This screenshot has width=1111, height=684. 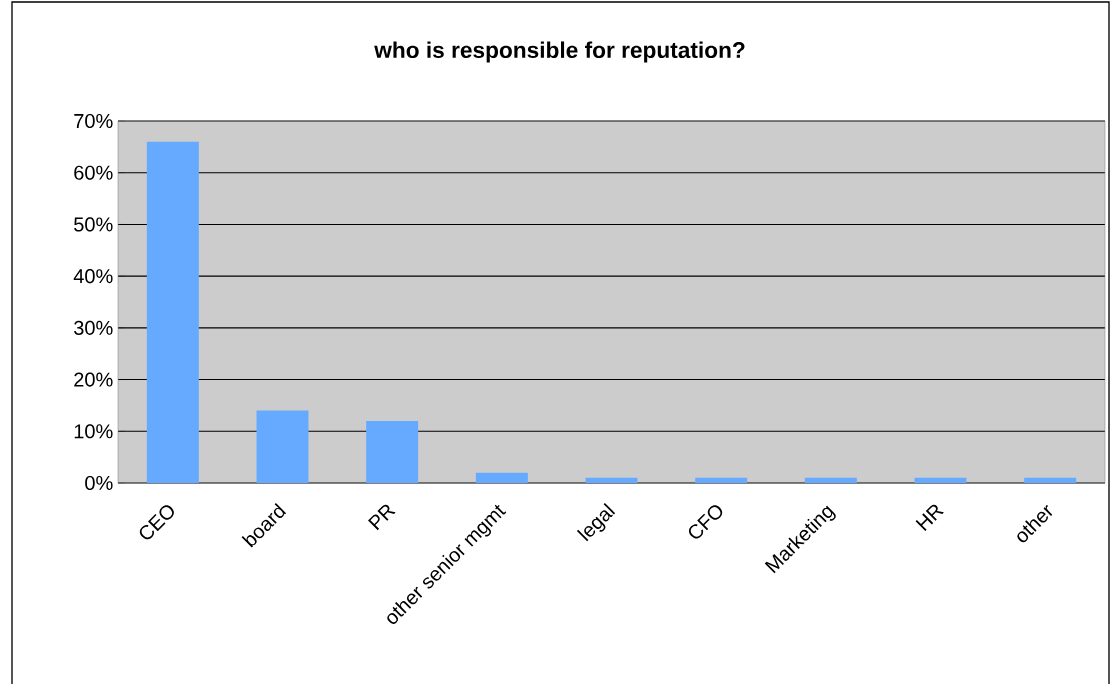 What do you see at coordinates (93, 431) in the screenshot?
I see `y-tick-label: 10%` at bounding box center [93, 431].